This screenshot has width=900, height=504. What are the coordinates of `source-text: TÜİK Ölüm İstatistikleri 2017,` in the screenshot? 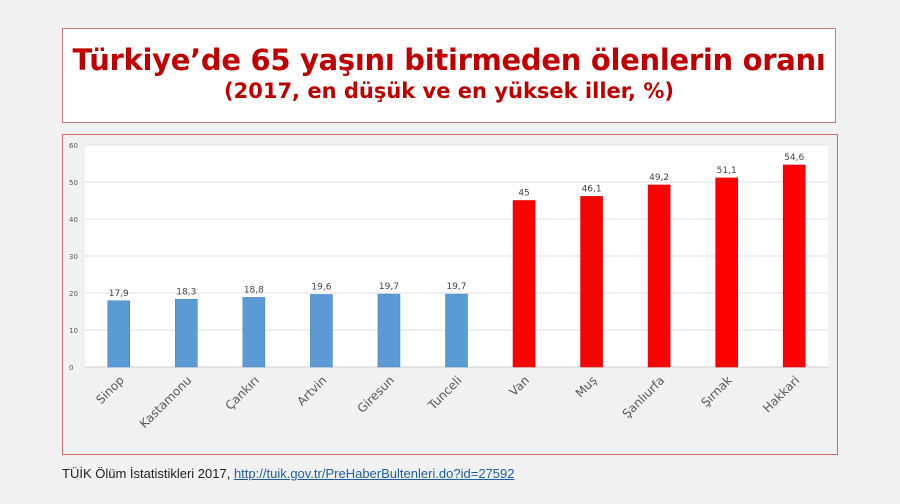 It's located at (148, 473).